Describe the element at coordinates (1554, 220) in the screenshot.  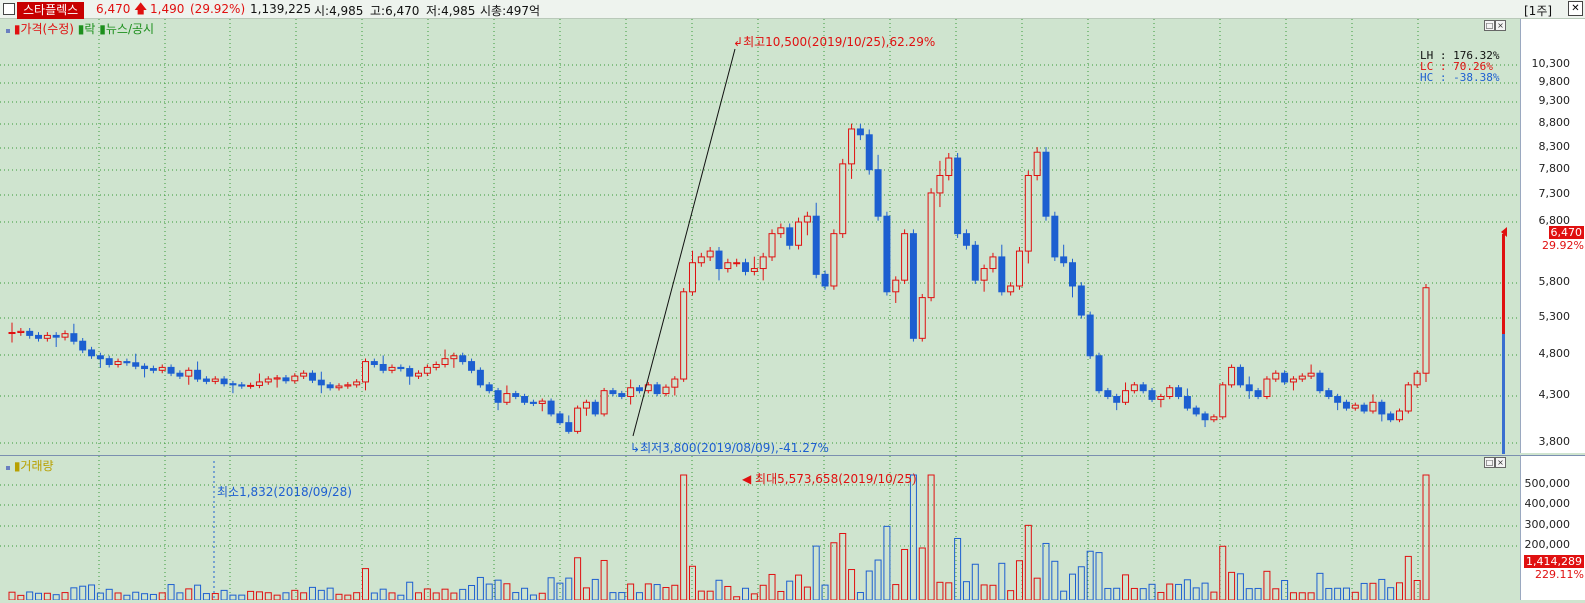
I see `price-axis-label: 6,800` at that location.